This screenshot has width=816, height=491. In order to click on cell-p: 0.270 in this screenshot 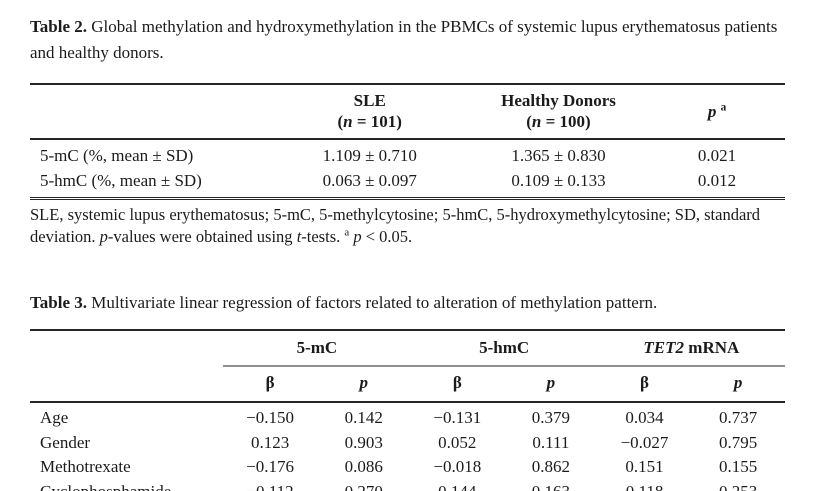, I will do `click(363, 486)`.